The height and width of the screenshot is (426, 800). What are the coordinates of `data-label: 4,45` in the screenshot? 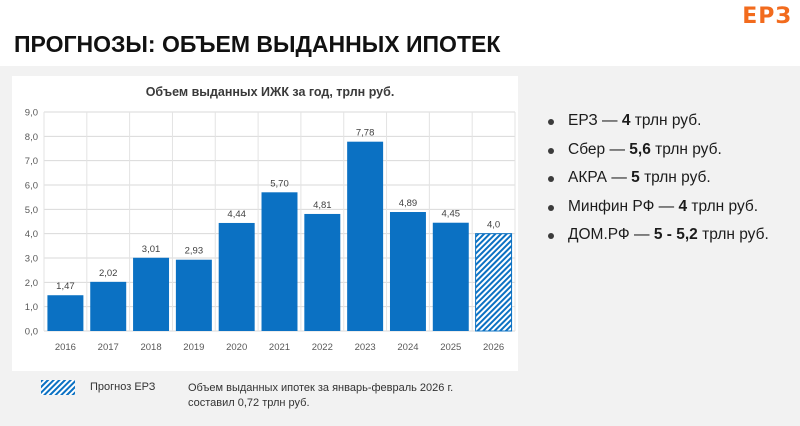 It's located at (451, 214).